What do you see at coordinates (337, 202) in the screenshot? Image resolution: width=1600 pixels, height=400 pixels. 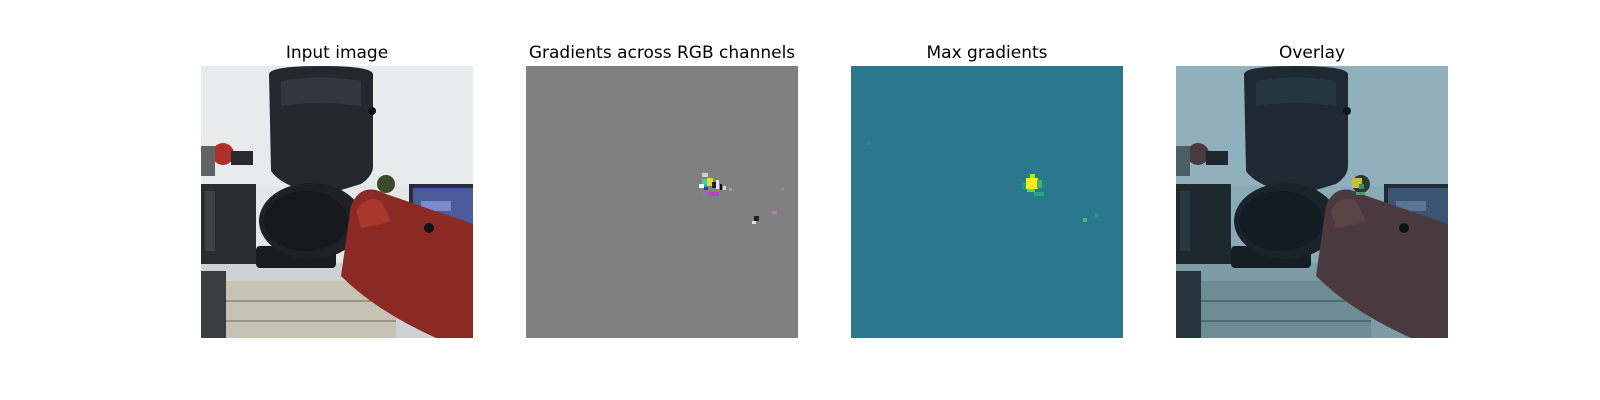 I see `input-image` at bounding box center [337, 202].